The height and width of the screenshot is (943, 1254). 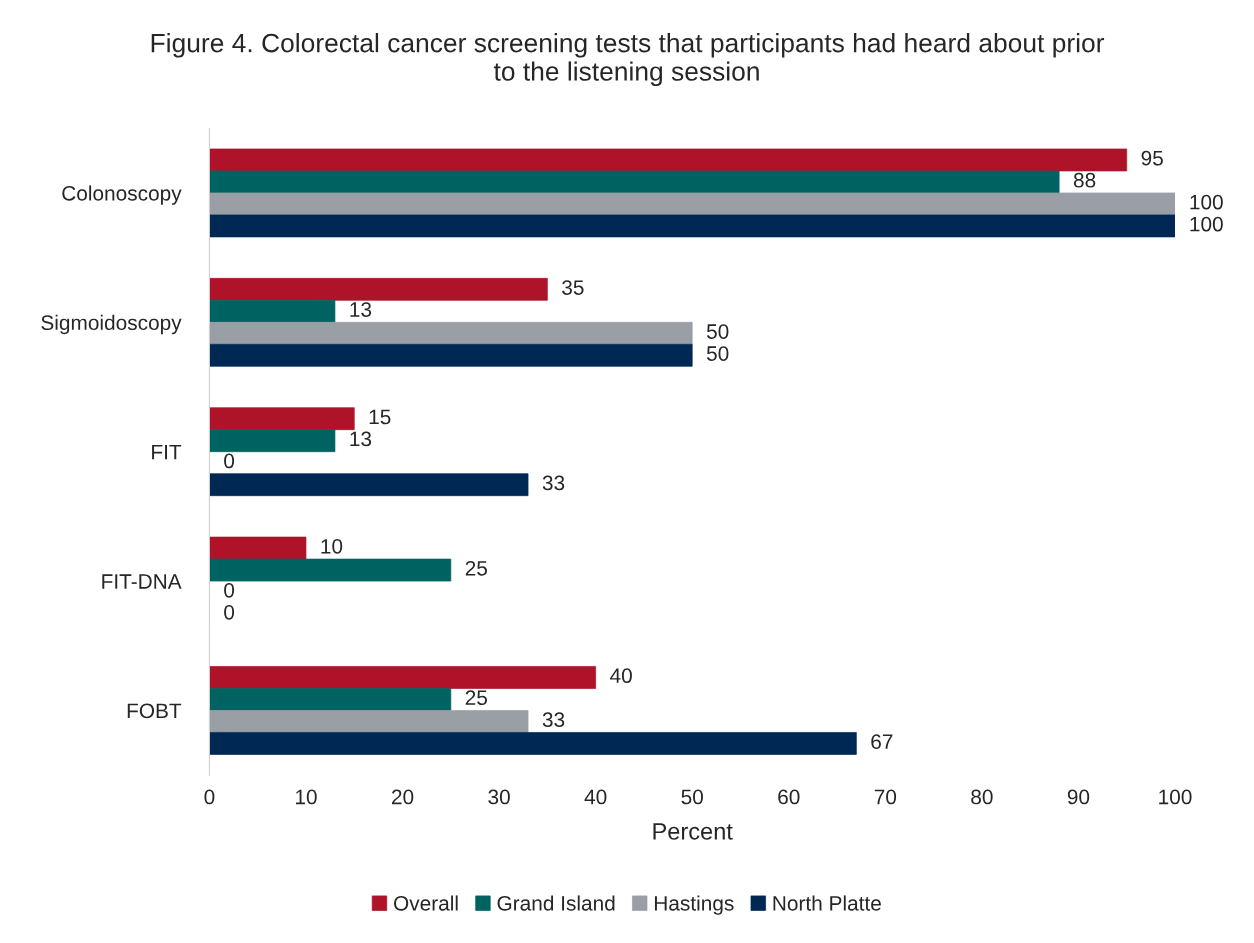 I want to click on legend-label: Hastings, so click(x=694, y=905).